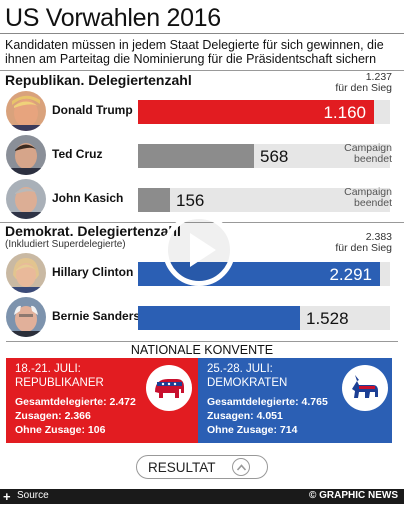 The image size is (404, 509). I want to click on democrats-target-value: 2.383, so click(378, 237).